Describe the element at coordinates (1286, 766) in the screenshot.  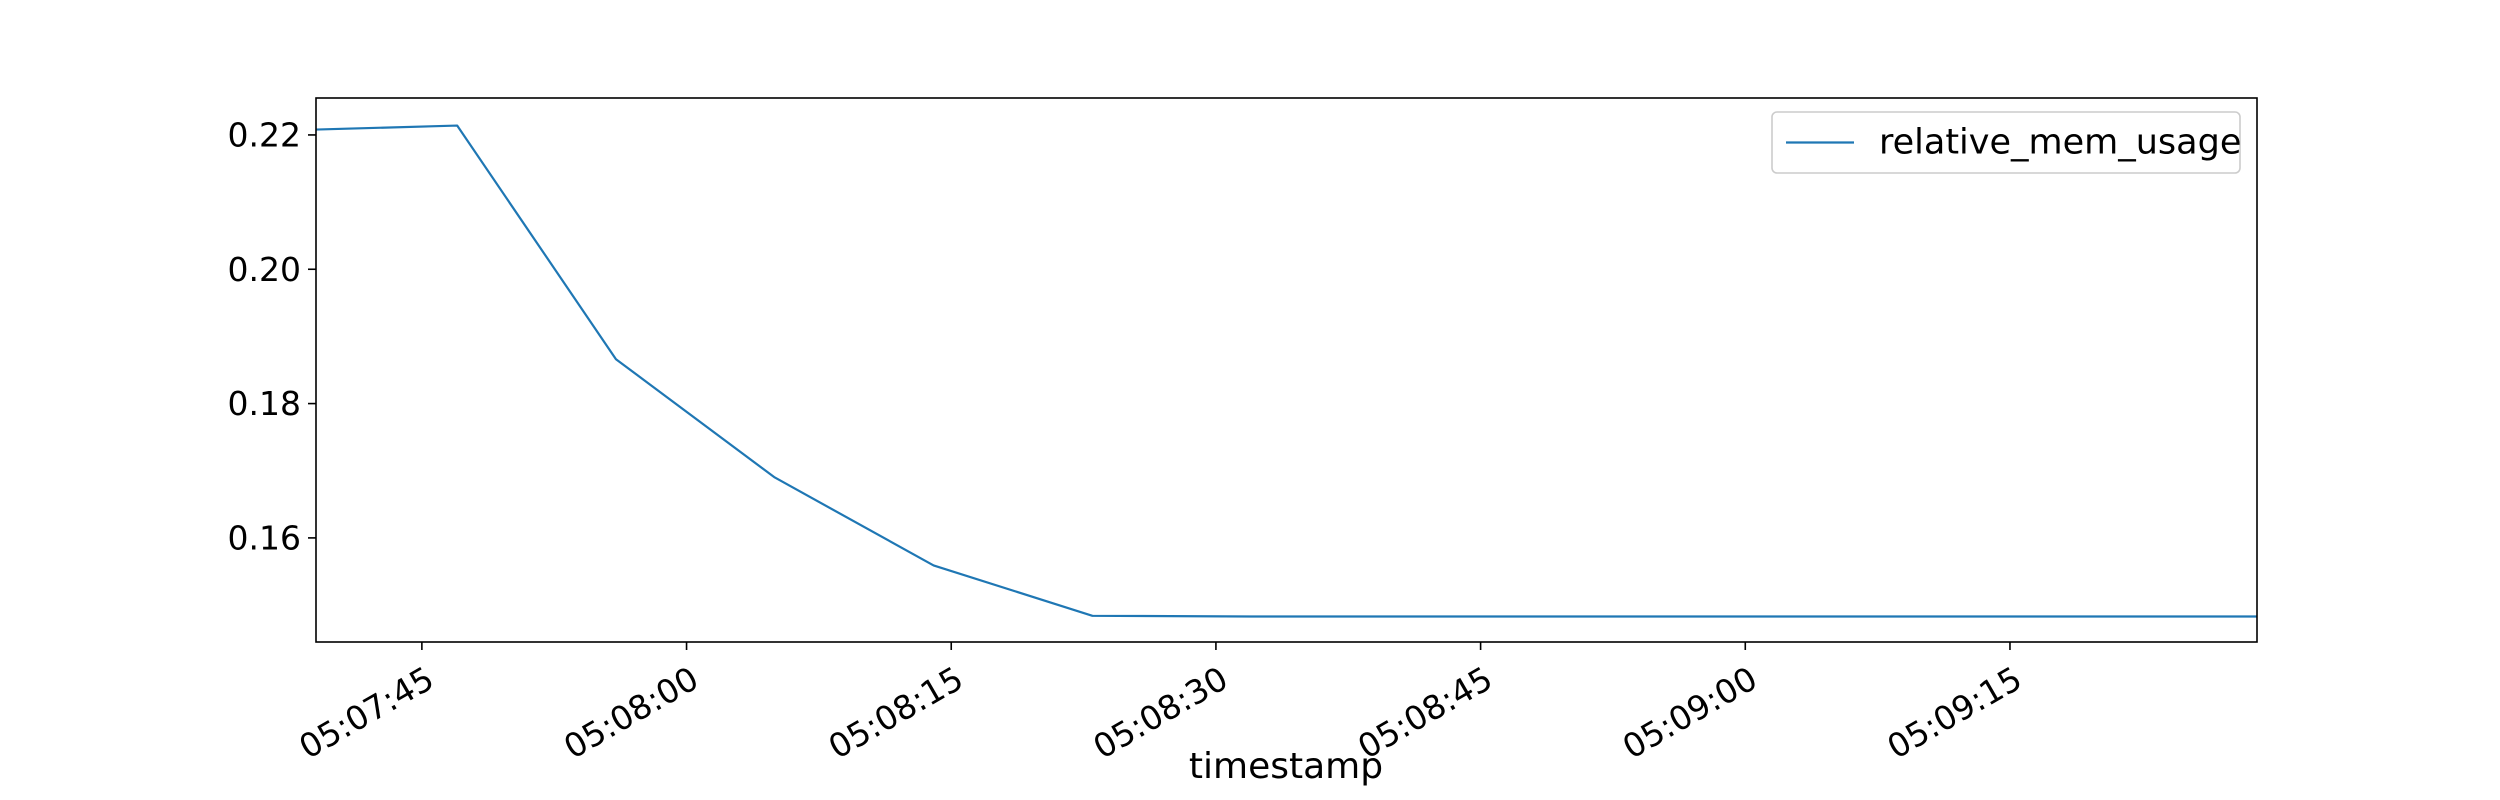
I see `x-axis-label: timestamp` at that location.